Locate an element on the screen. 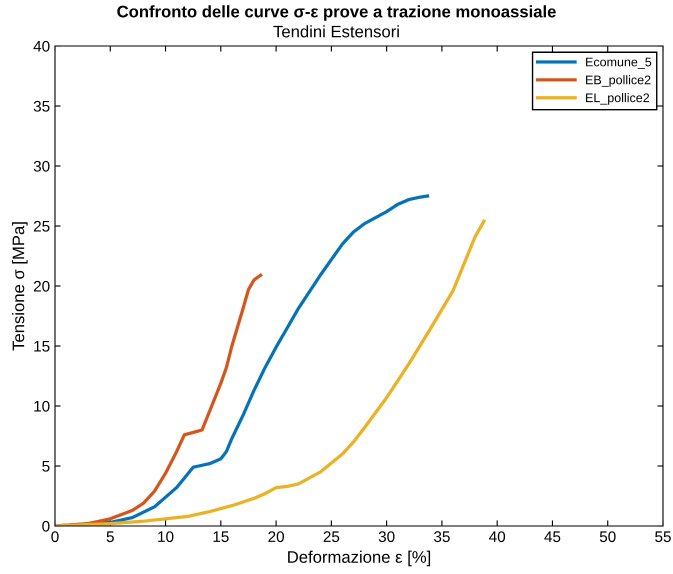 Image resolution: width=673 pixels, height=574 pixels. legend-label: Ecomune_5 is located at coordinates (619, 63).